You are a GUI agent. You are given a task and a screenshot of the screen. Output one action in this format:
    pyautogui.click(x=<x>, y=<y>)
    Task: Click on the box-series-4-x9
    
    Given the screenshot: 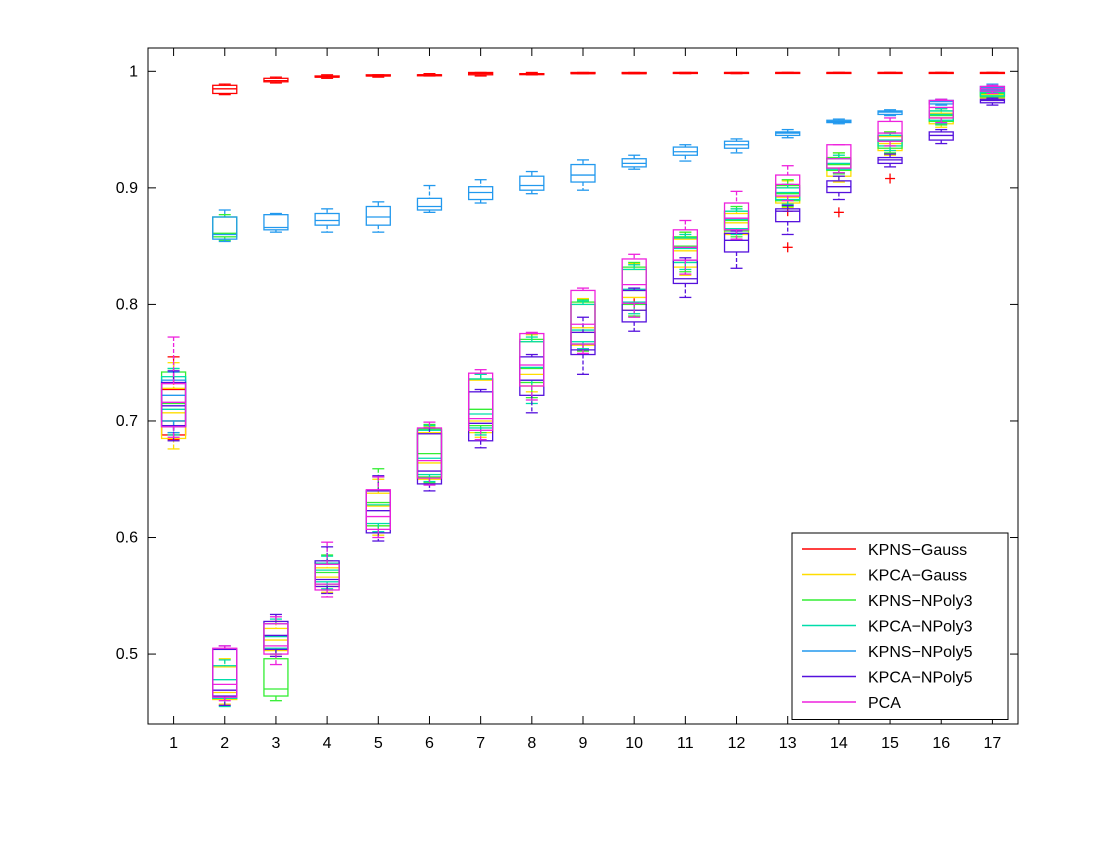 What is the action you would take?
    pyautogui.click(x=583, y=175)
    